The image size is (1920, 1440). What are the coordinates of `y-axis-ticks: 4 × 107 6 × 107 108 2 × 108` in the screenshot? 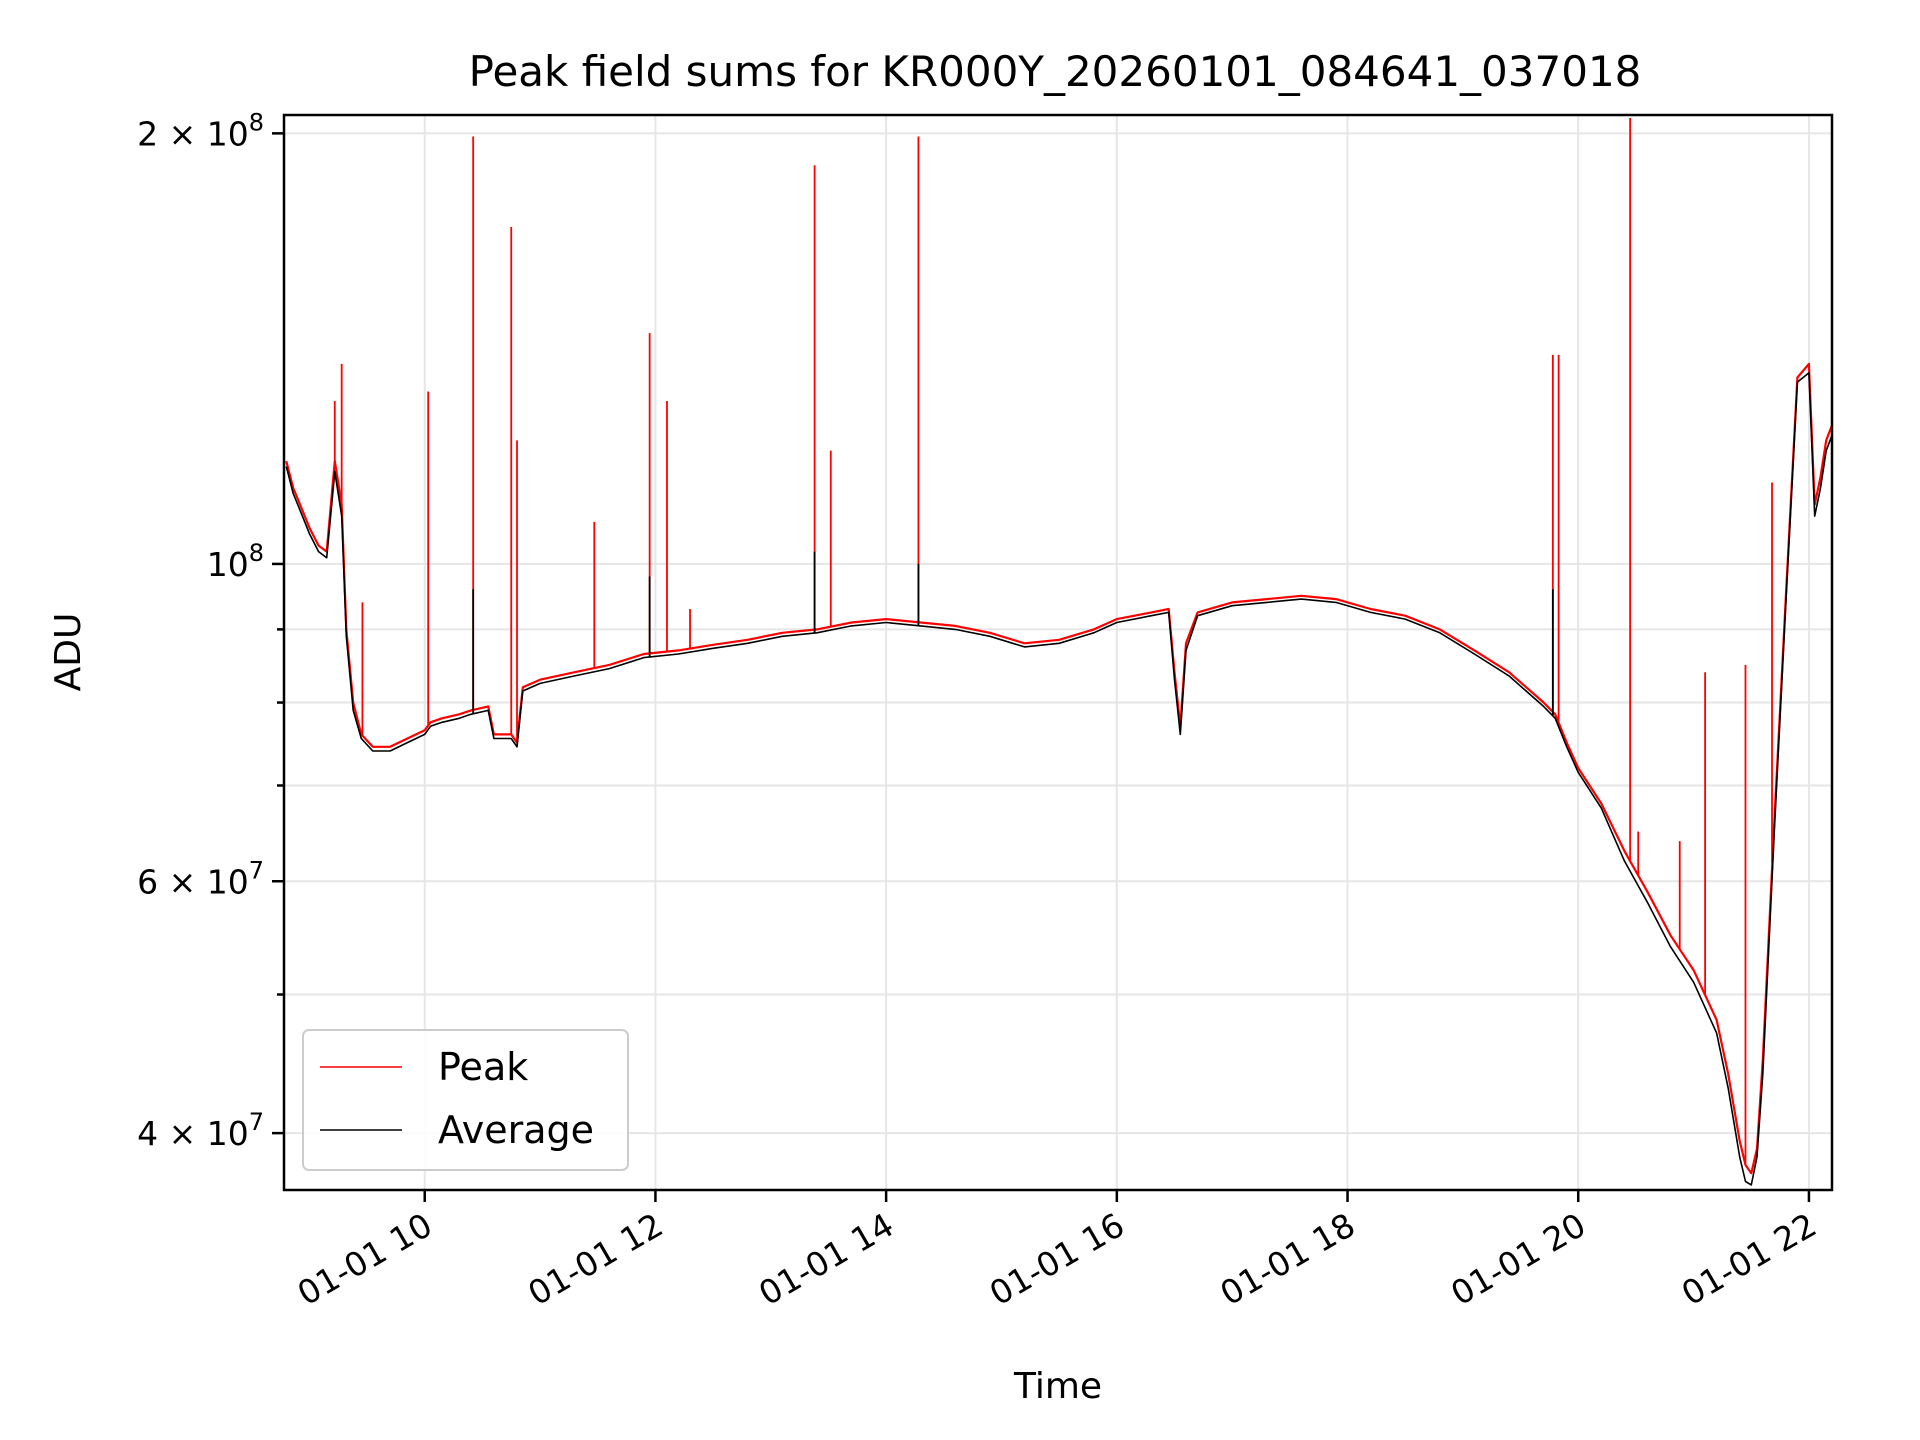 It's located at (210, 630).